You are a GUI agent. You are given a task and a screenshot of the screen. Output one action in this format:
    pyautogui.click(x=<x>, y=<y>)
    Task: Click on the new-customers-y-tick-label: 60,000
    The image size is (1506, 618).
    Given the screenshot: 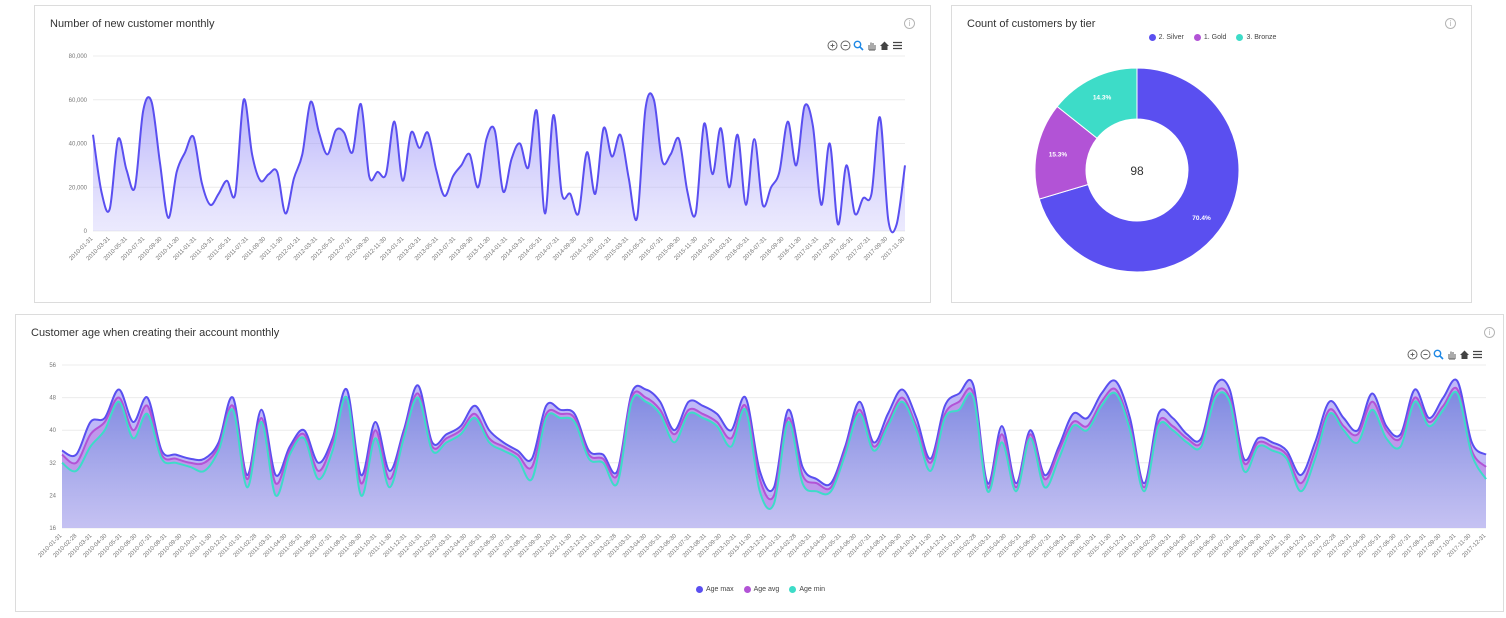 What is the action you would take?
    pyautogui.click(x=78, y=101)
    